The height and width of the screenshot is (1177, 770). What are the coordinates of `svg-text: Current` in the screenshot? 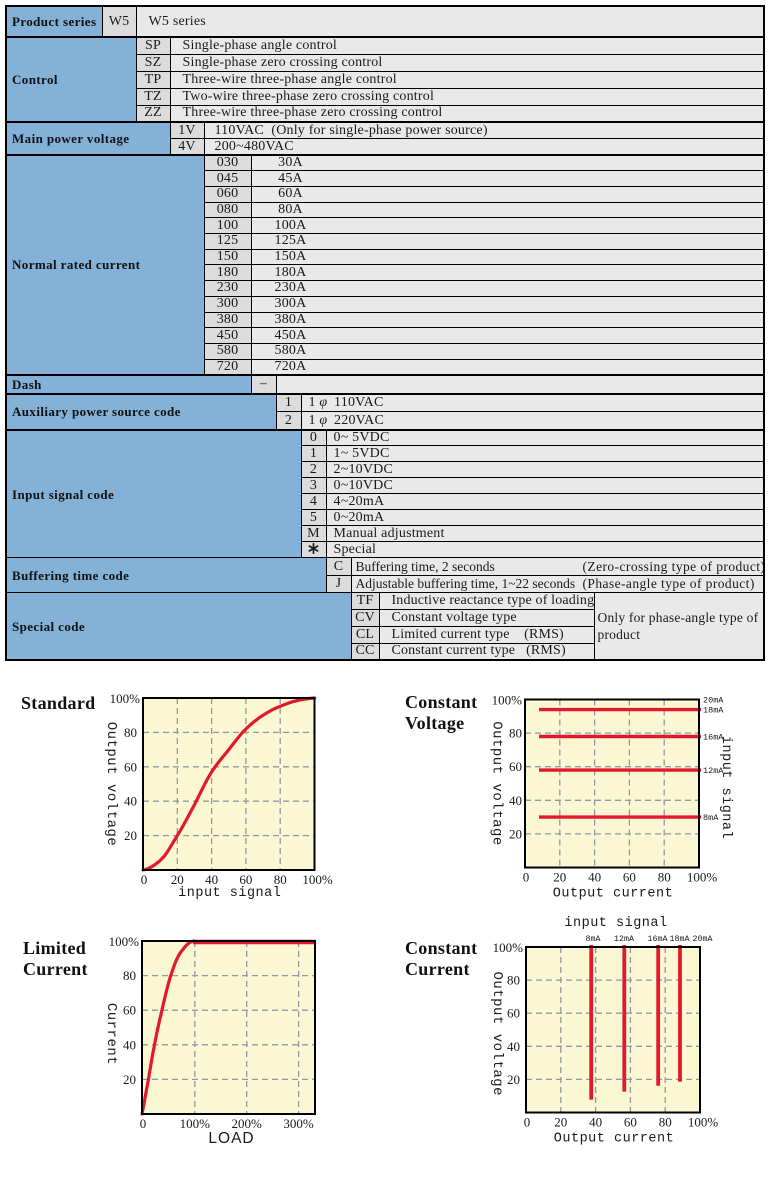 It's located at (111, 1034).